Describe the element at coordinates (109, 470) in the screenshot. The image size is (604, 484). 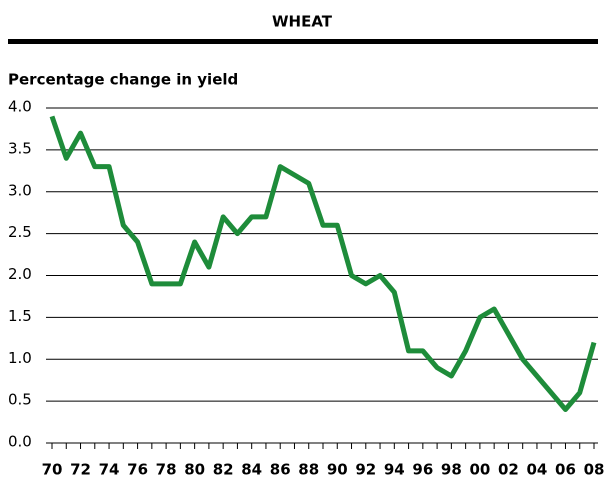
I see `x-tick-label: 74` at that location.